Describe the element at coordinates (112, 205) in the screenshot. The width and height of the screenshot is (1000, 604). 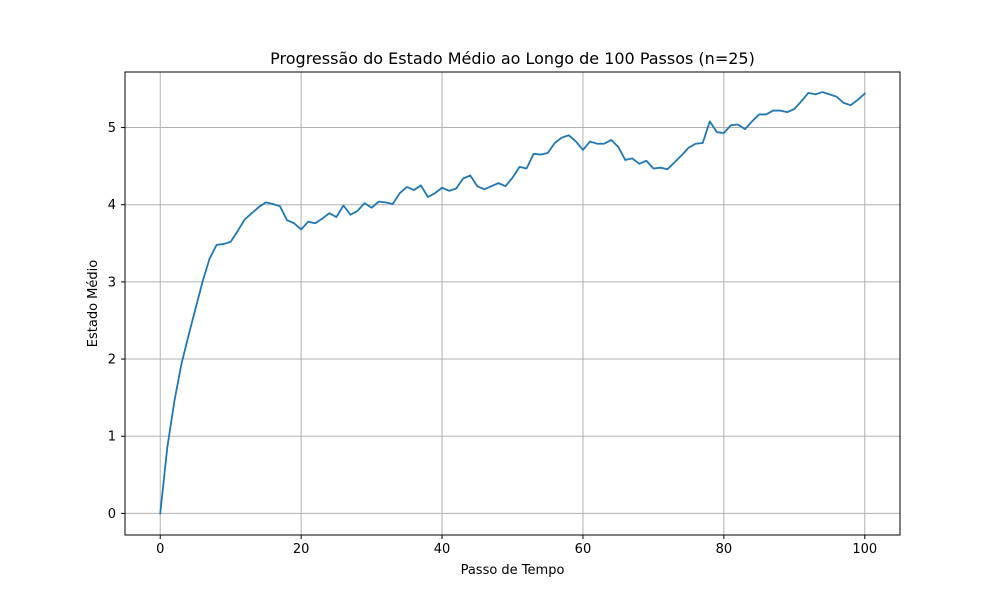
I see `y-tick-label: 4` at that location.